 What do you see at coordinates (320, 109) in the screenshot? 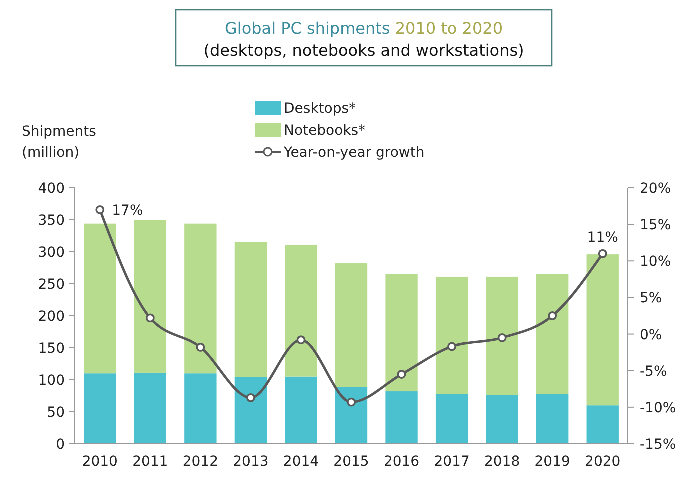
I see `legend-label: Desktops*` at bounding box center [320, 109].